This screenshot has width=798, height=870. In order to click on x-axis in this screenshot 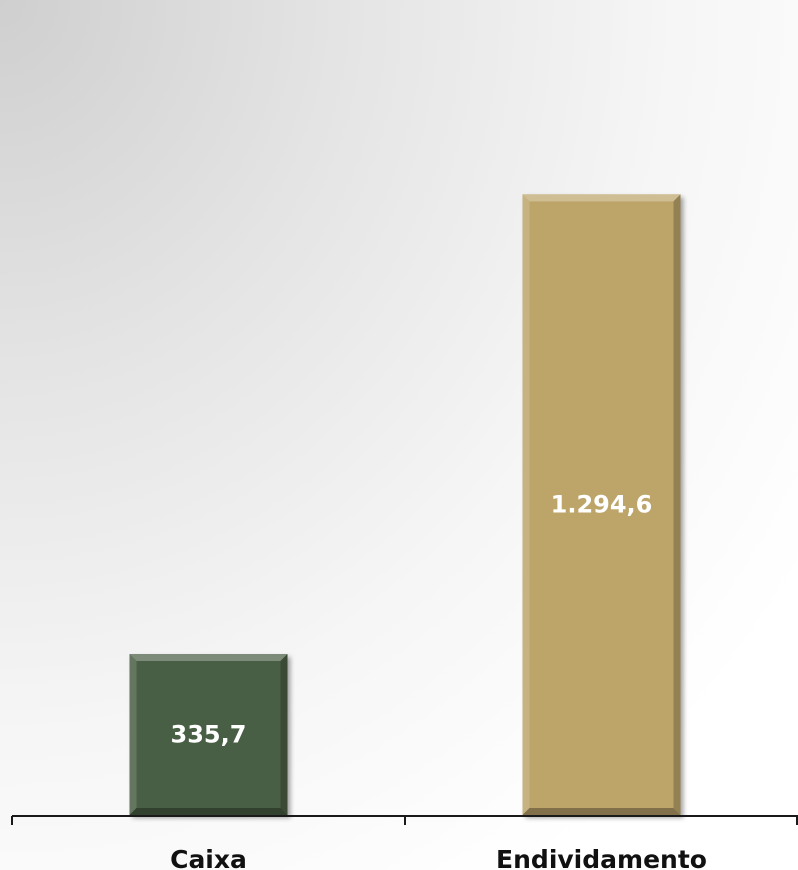, I will do `click(404, 820)`.